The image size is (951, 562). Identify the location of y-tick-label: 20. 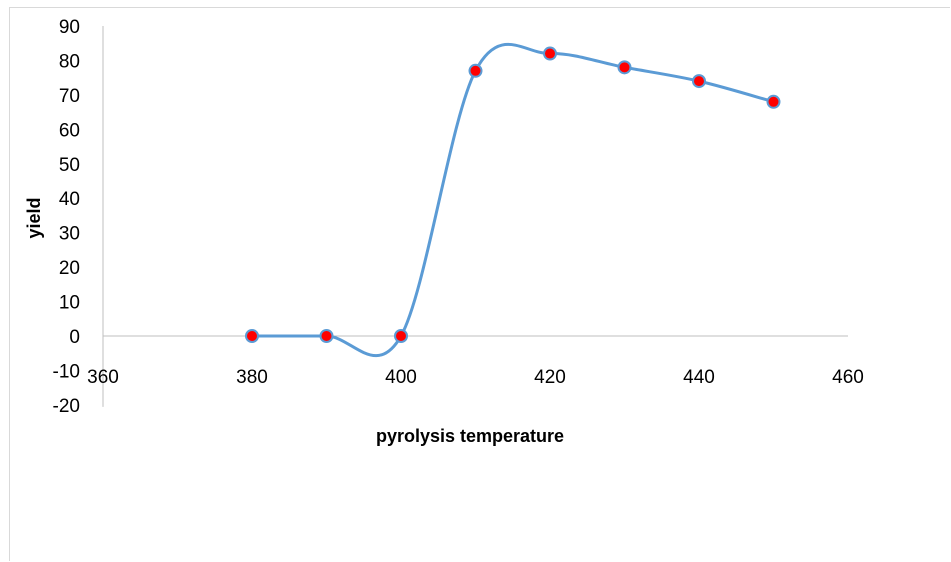
(69, 268).